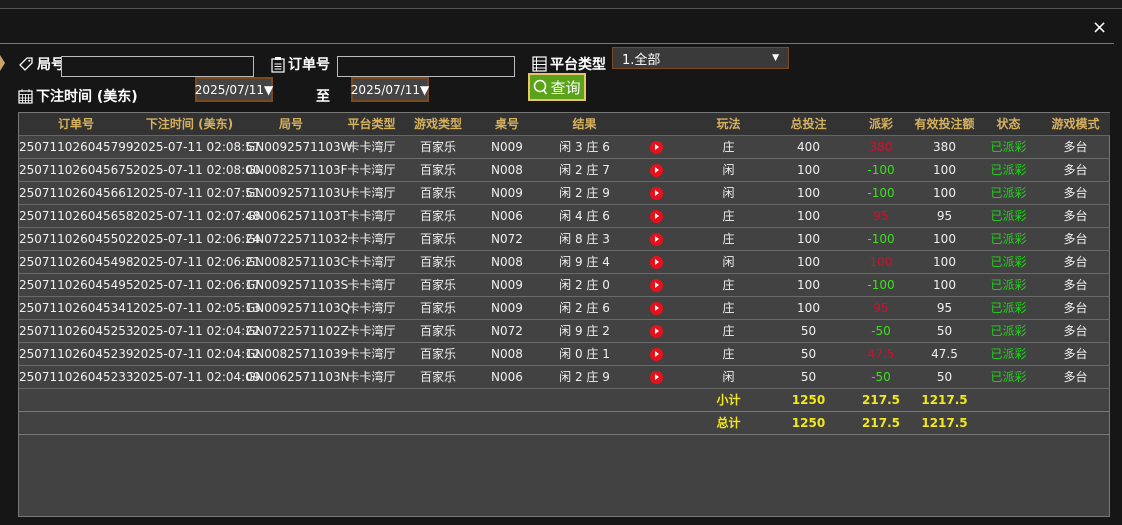  What do you see at coordinates (76, 262) in the screenshot?
I see `cell-order-no: 250711026045498` at bounding box center [76, 262].